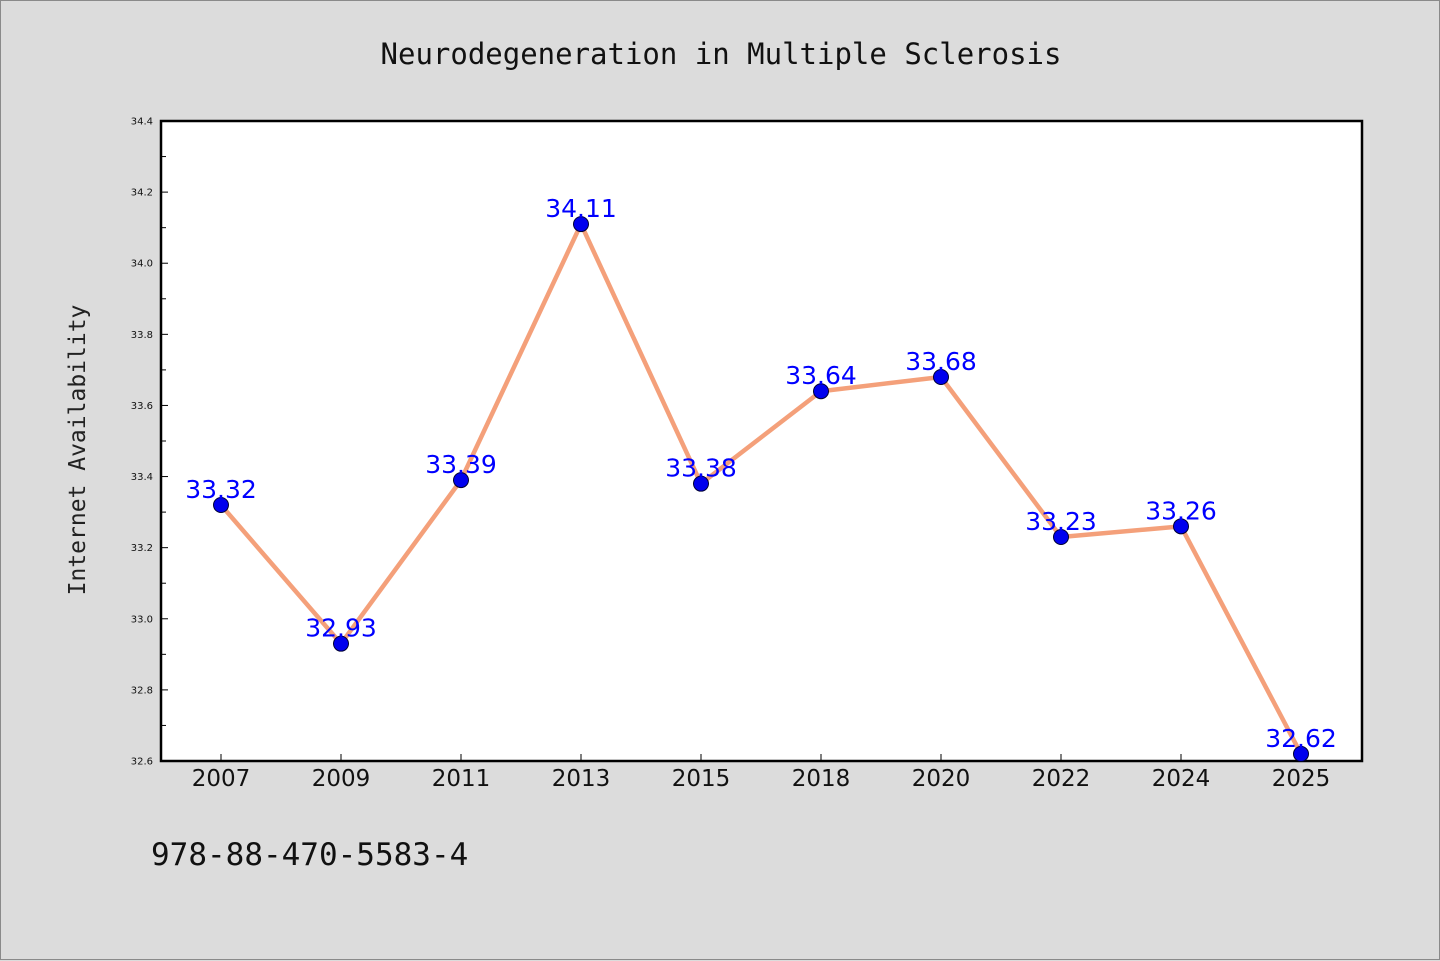  I want to click on y-tick-label: 32.6, so click(142, 762).